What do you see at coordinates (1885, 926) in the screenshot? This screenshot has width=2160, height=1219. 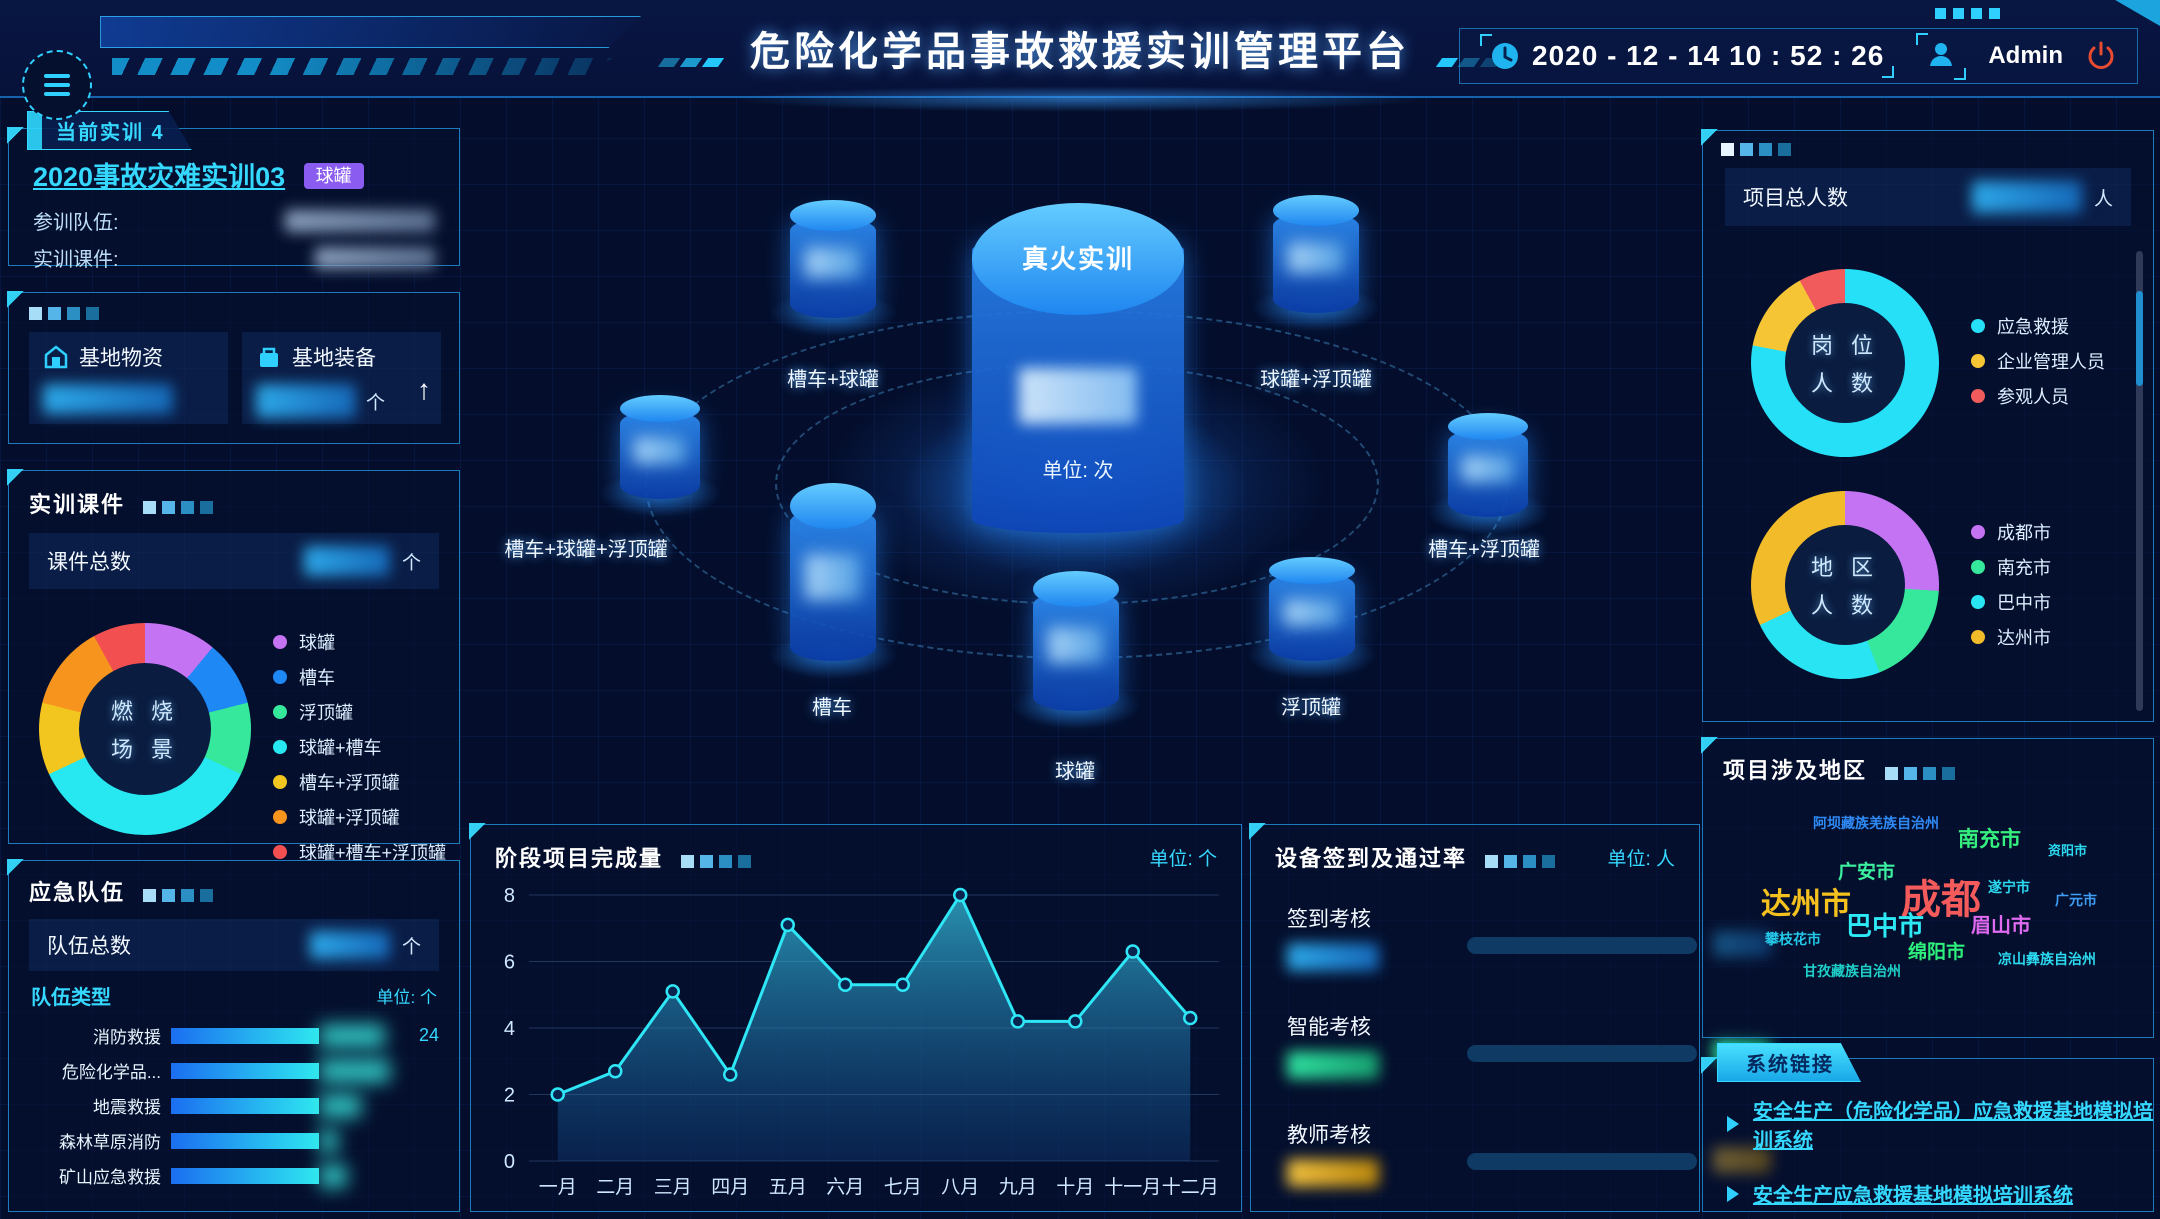 I see `cloud-word: 巴中市` at bounding box center [1885, 926].